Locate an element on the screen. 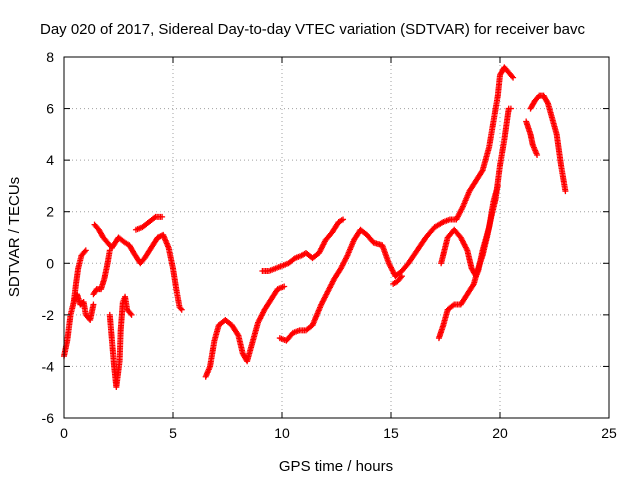 Image resolution: width=640 pixels, height=480 pixels. y-tick-label: -2 is located at coordinates (48, 315).